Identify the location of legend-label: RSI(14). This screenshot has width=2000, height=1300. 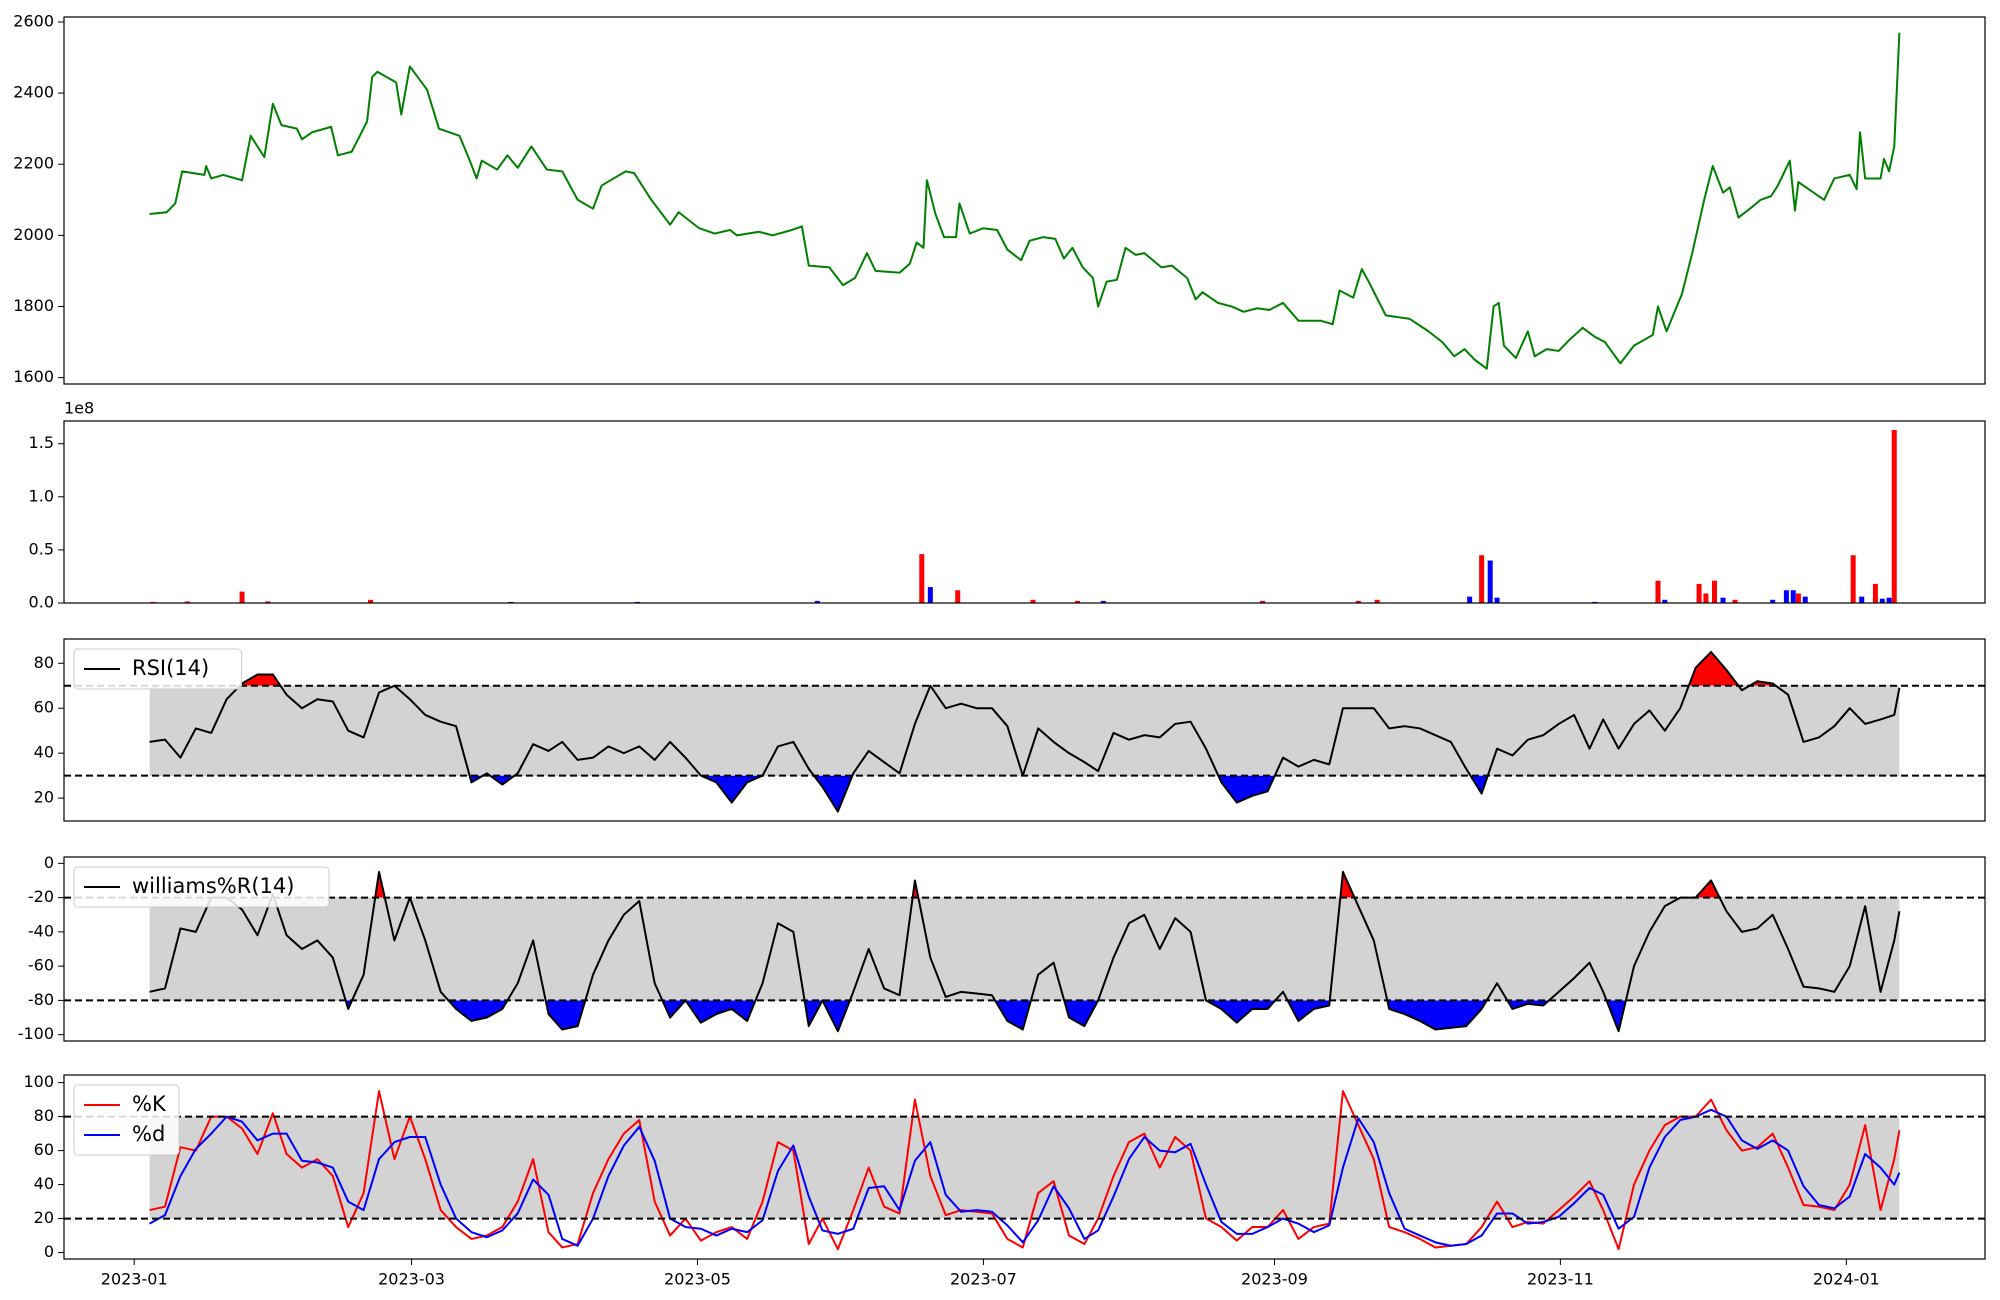
(170, 668).